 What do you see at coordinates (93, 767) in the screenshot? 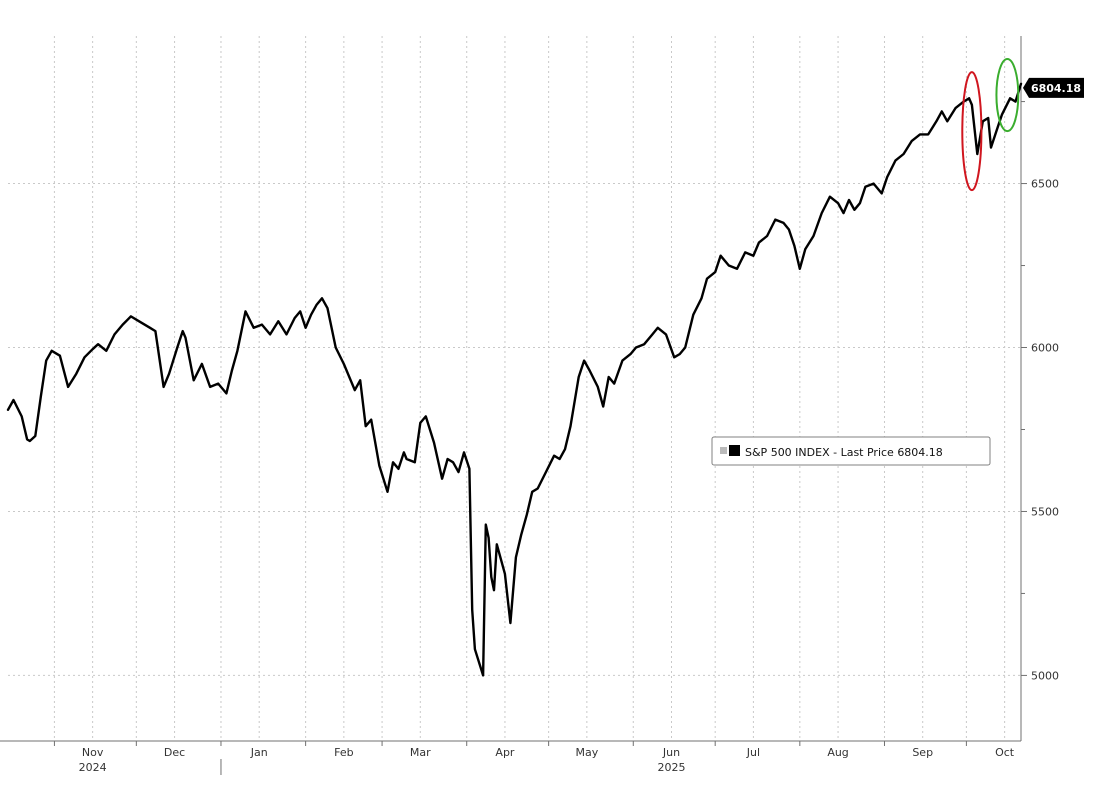
I see `x-year-label: 2024` at bounding box center [93, 767].